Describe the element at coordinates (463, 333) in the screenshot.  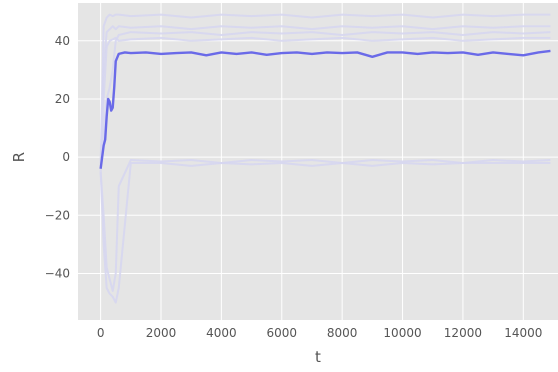
I see `x-tick-label: 12000` at that location.